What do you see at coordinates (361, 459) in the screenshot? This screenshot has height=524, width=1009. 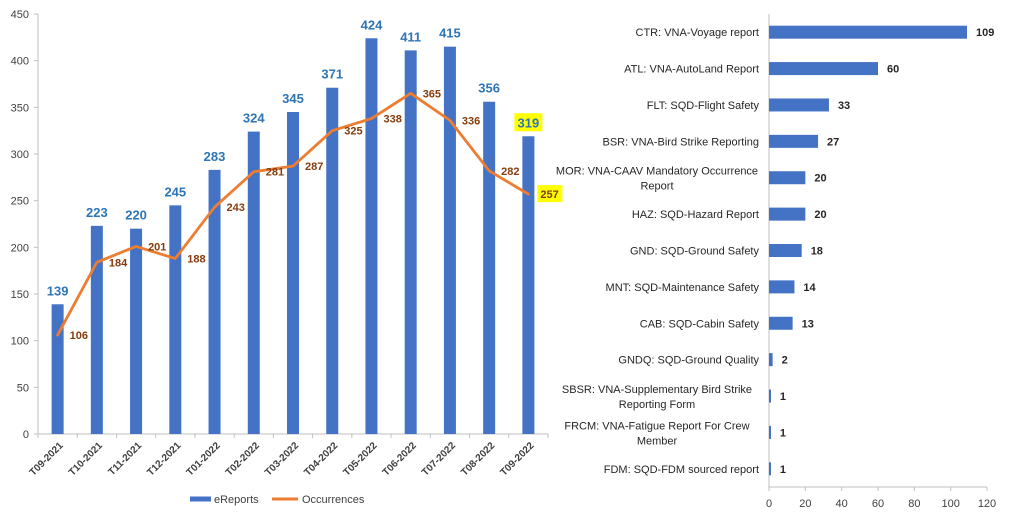 I see `x-category-label: T05-2022` at bounding box center [361, 459].